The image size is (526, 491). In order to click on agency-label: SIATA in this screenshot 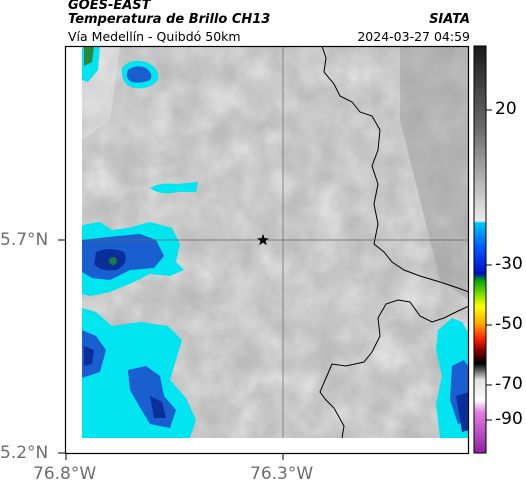, I will do `click(449, 19)`.